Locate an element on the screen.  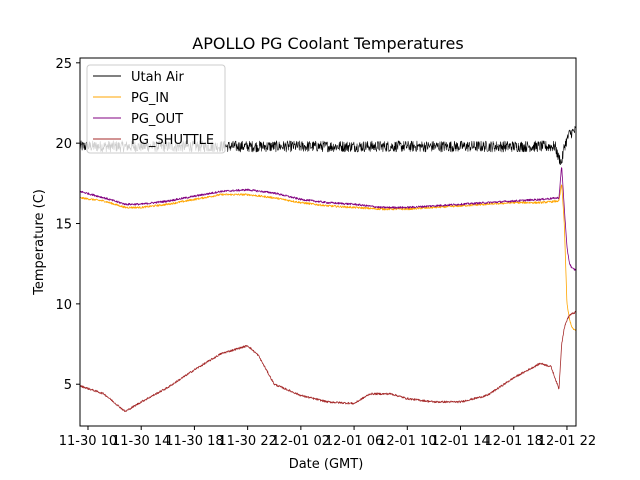
x-tick-label: 11-30 10 is located at coordinates (88, 441).